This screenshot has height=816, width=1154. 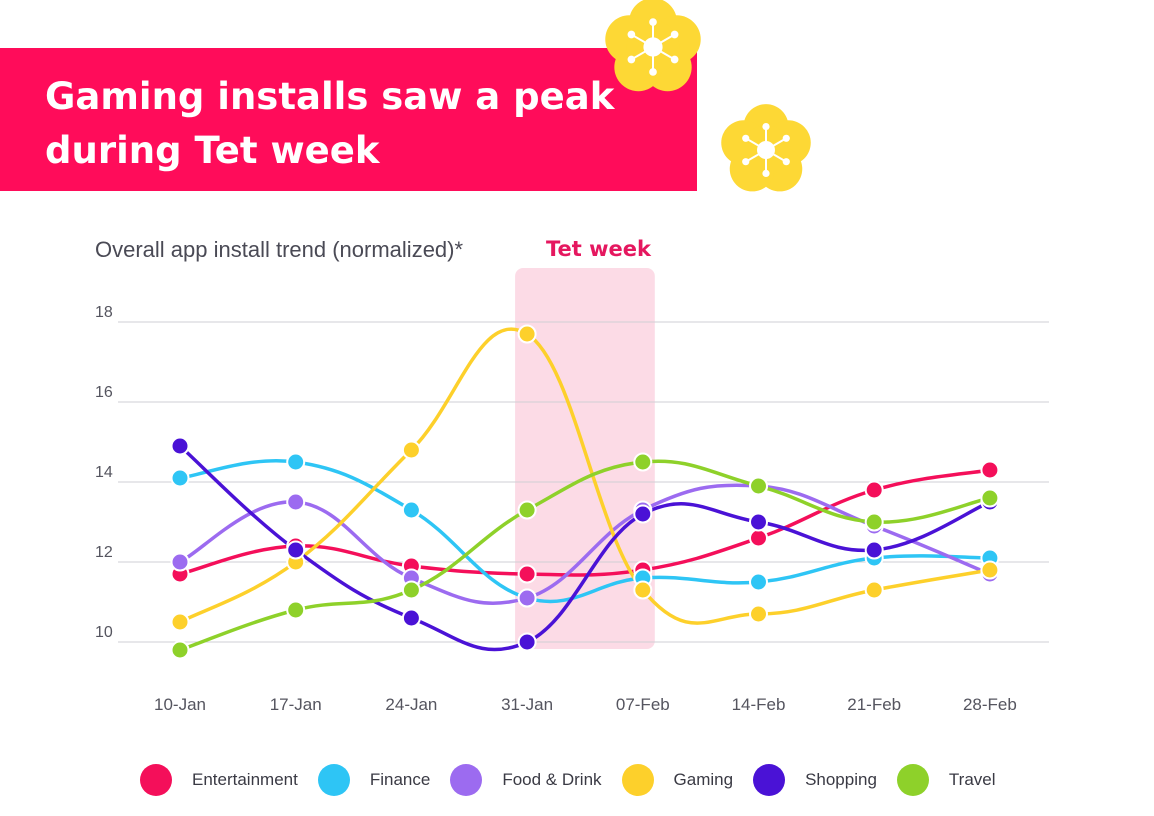 What do you see at coordinates (296, 704) in the screenshot?
I see `x-tick-label: 17-Jan` at bounding box center [296, 704].